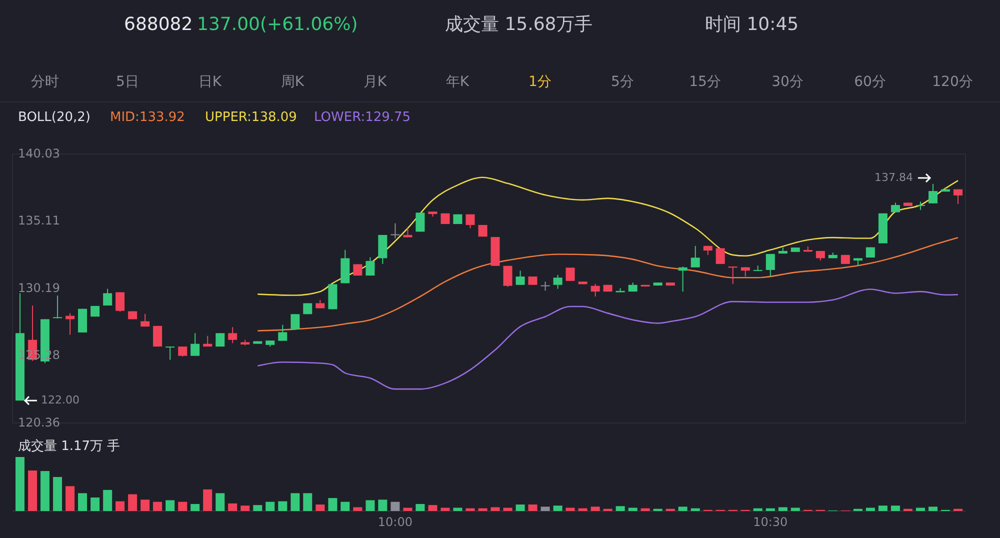  Describe the element at coordinates (158, 24) in the screenshot. I see `text: 688082` at that location.